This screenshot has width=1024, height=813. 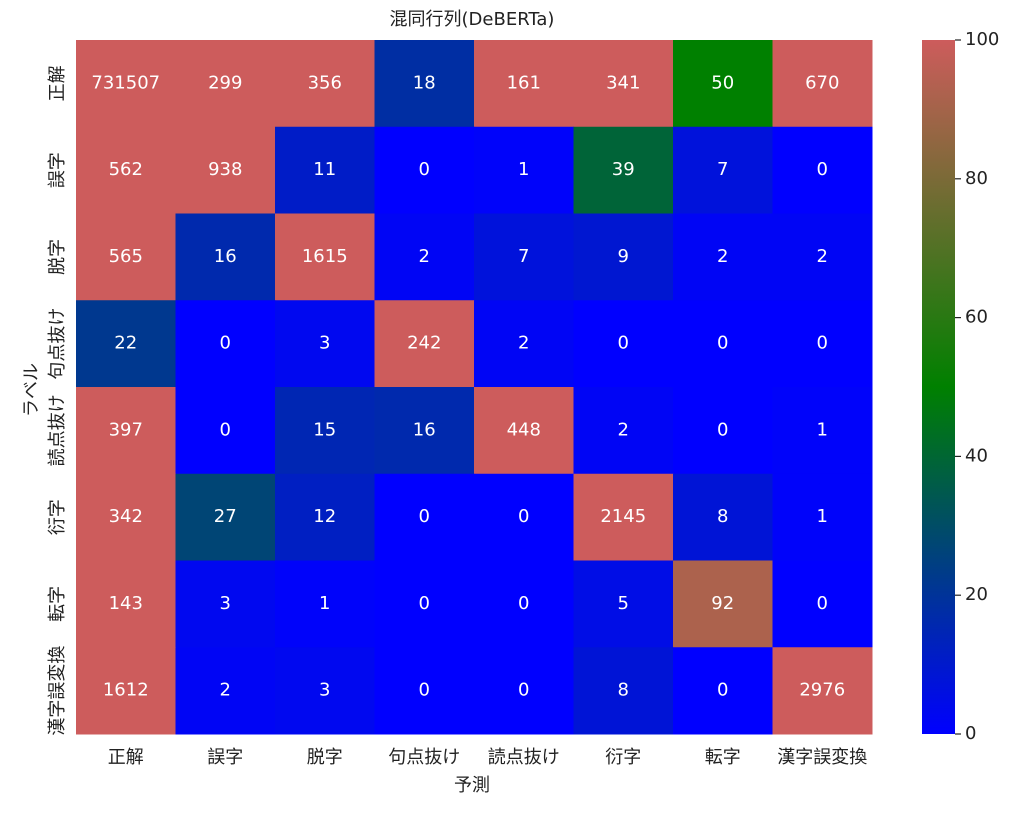 What do you see at coordinates (57, 430) in the screenshot?
I see `y-tick-label: 読点抜け` at bounding box center [57, 430].